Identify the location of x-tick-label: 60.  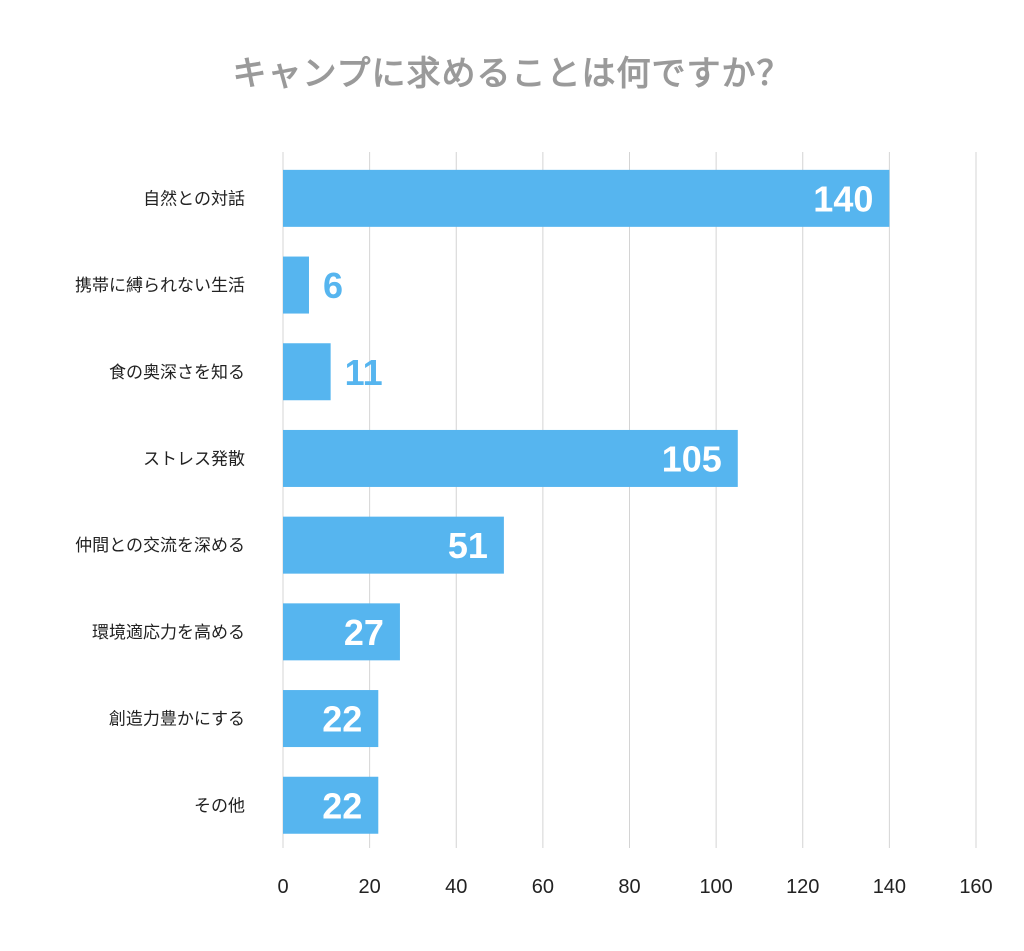
(543, 887).